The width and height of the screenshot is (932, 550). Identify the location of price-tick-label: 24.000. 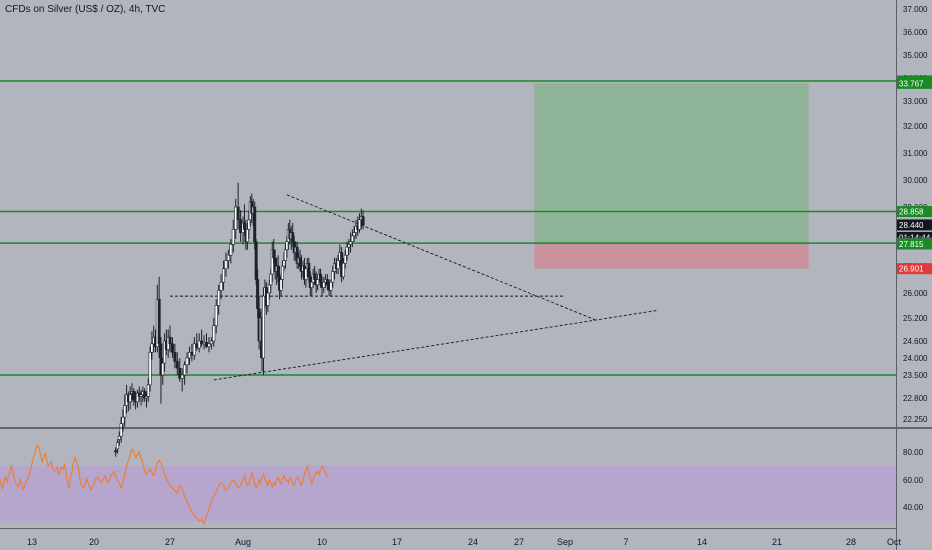
(915, 358).